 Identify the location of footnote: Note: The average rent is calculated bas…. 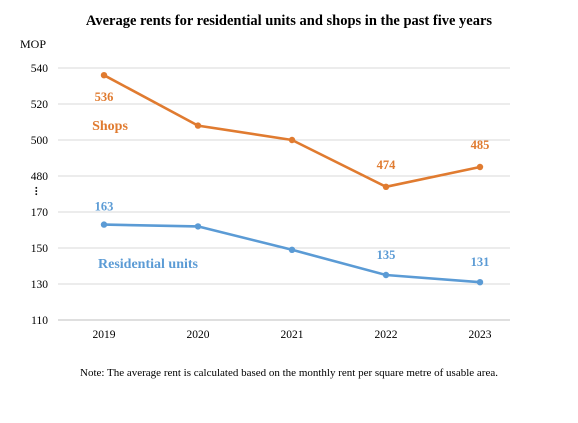
(289, 373).